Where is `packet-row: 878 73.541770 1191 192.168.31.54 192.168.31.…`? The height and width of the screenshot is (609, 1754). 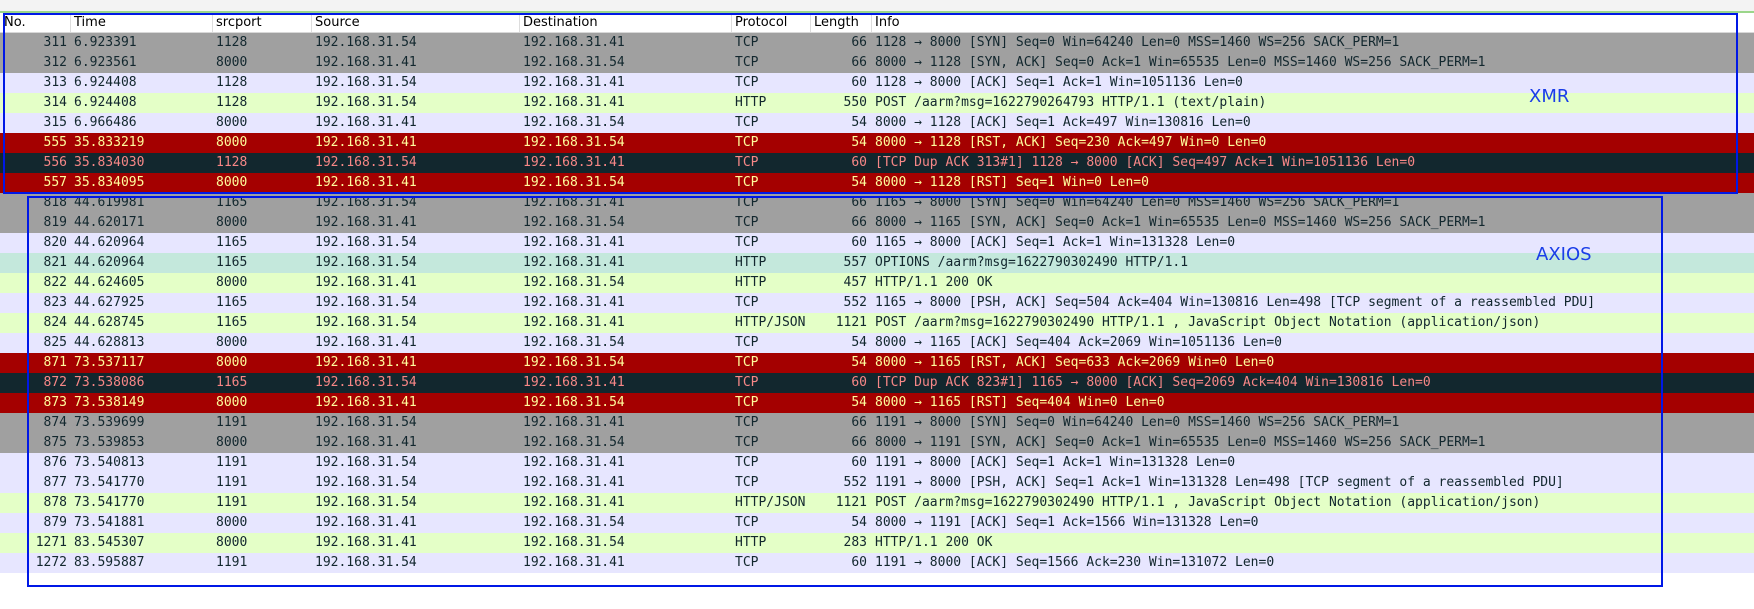
packet-row: 878 73.541770 1191 192.168.31.54 192.168.31.… is located at coordinates (877, 503).